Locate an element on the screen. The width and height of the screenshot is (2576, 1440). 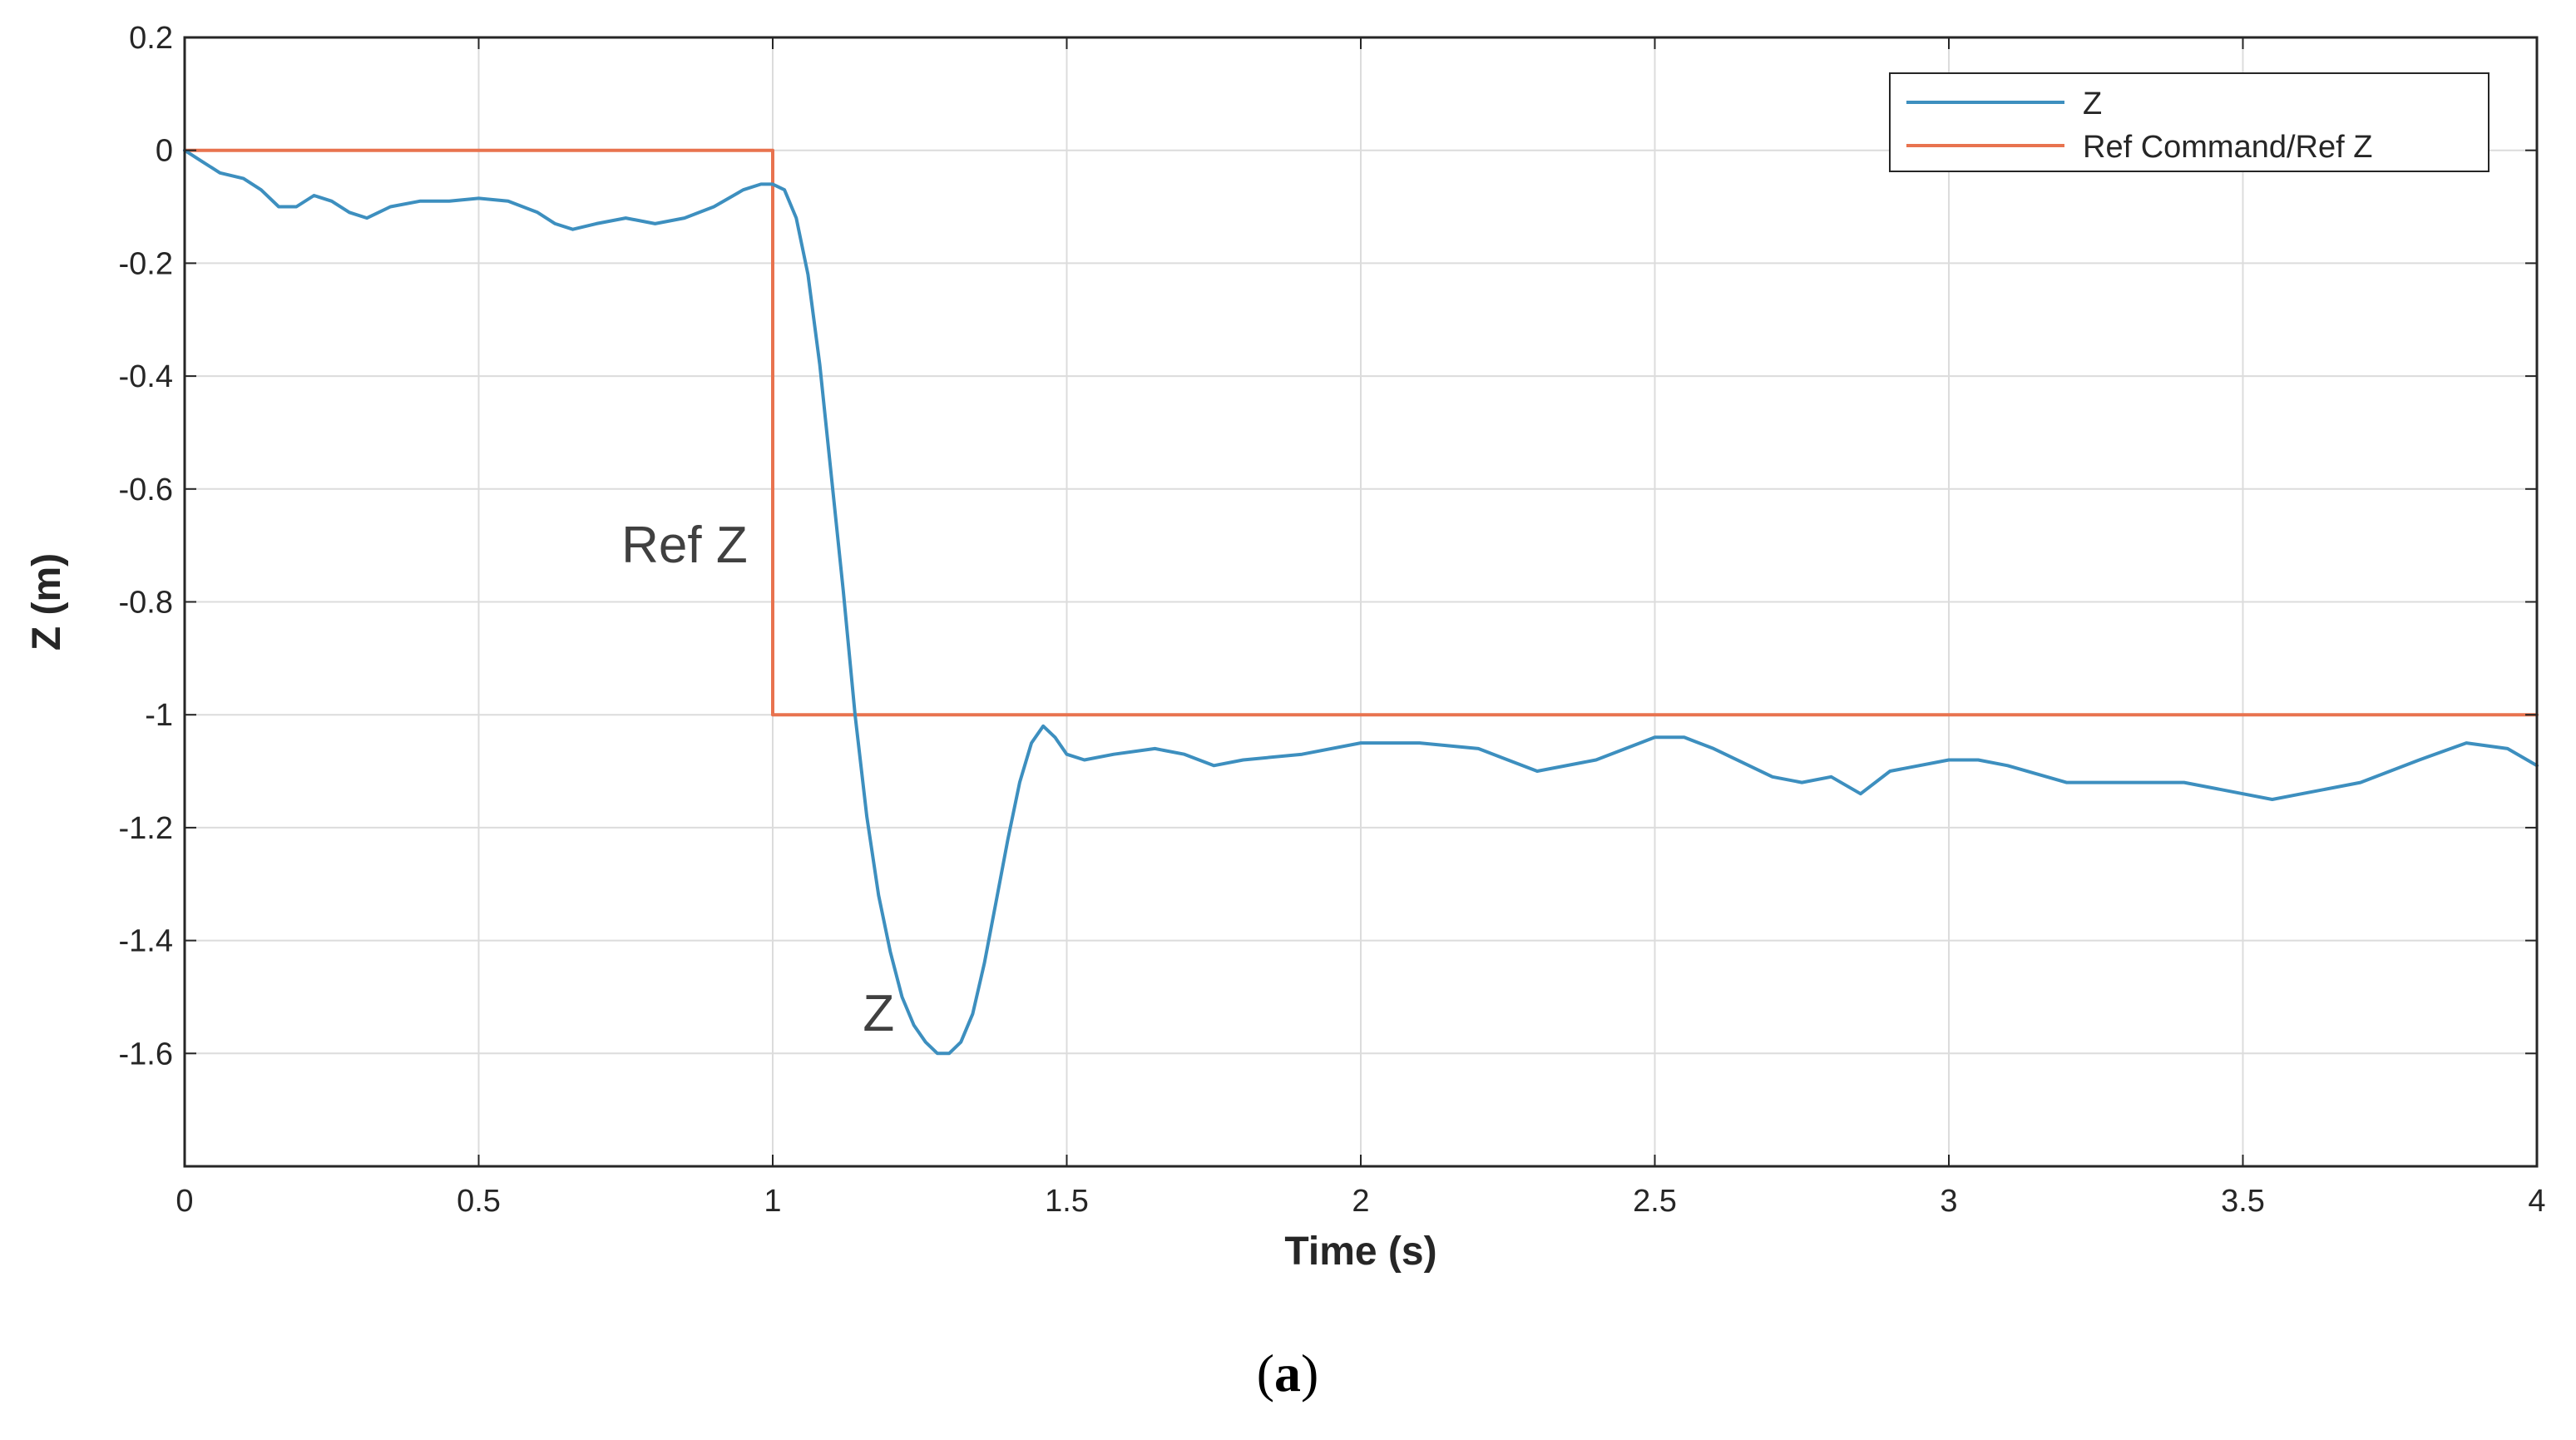
legend-label-ref: Ref Command/Ref Z is located at coordinates (2227, 147).